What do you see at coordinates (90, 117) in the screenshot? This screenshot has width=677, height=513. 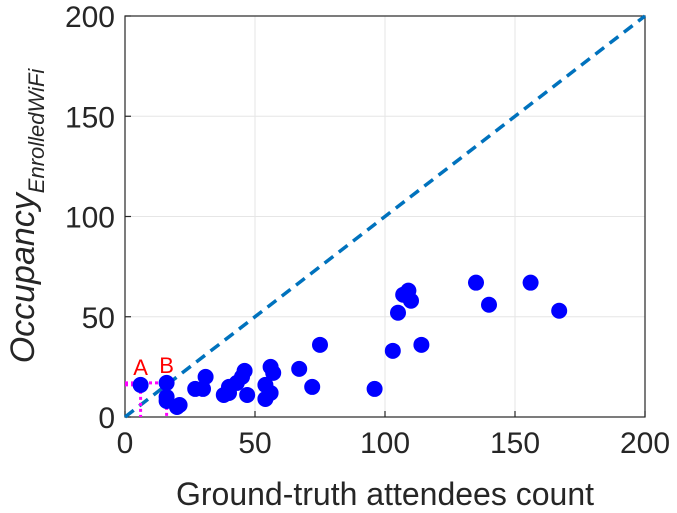 I see `y-tick-label: 150` at bounding box center [90, 117].